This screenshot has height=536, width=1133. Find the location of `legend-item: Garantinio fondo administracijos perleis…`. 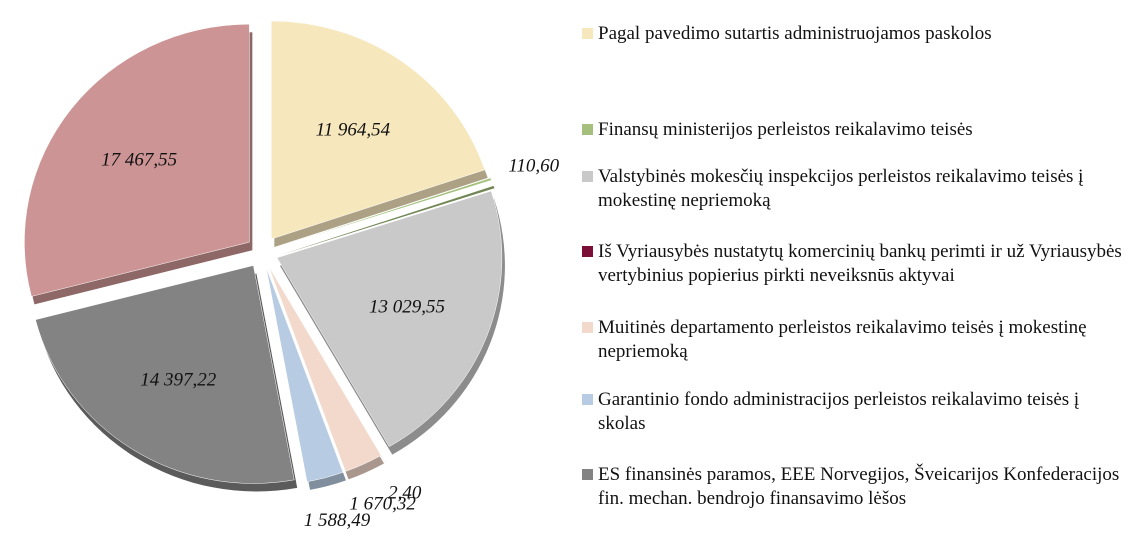

legend-item: Garantinio fondo administracijos perleis… is located at coordinates (852, 412).